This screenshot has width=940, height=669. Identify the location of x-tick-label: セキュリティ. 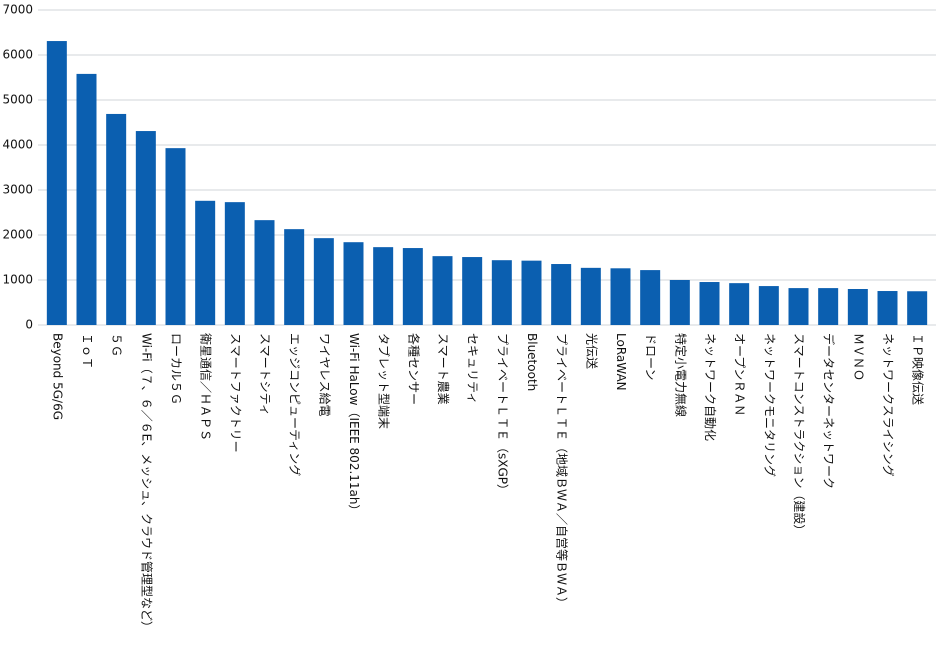
(473, 368).